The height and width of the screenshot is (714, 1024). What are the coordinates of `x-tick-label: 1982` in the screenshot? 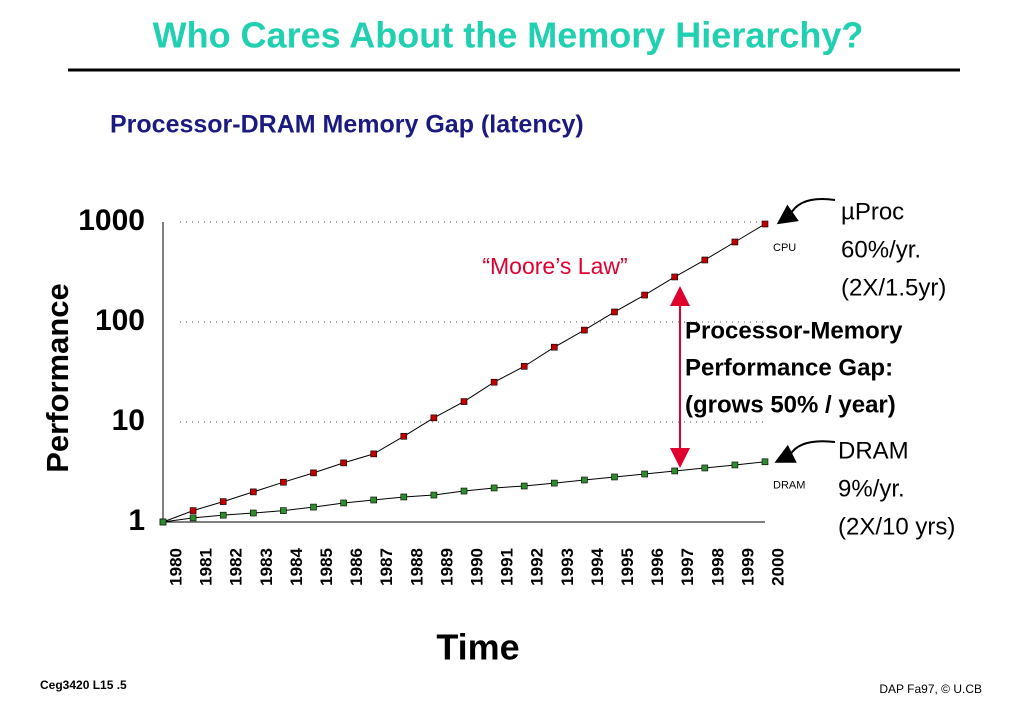 It's located at (236, 567).